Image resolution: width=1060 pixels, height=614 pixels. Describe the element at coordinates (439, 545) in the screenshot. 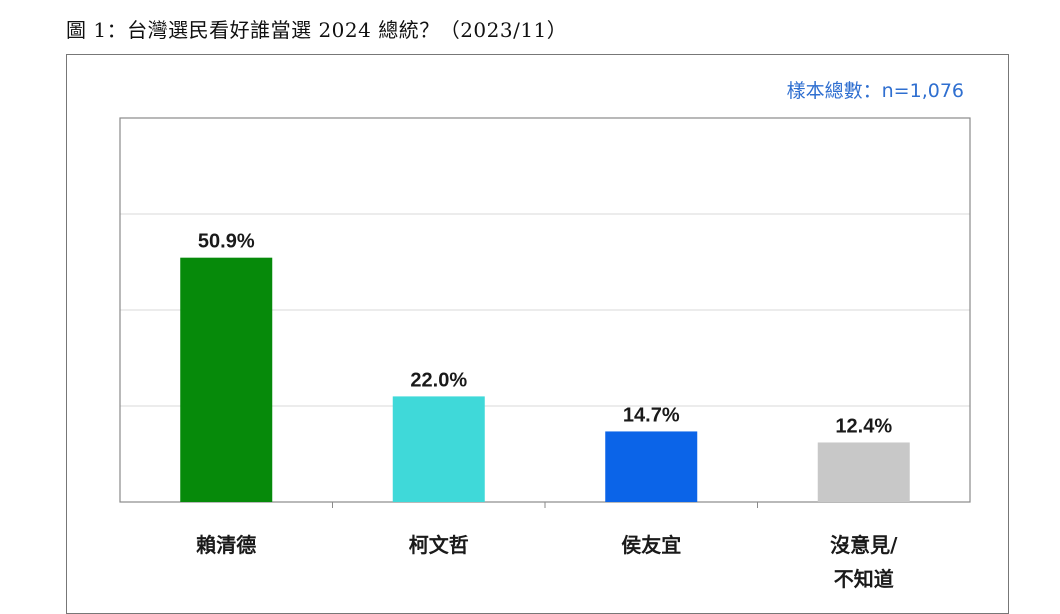

I see `category-label: 柯文哲` at that location.